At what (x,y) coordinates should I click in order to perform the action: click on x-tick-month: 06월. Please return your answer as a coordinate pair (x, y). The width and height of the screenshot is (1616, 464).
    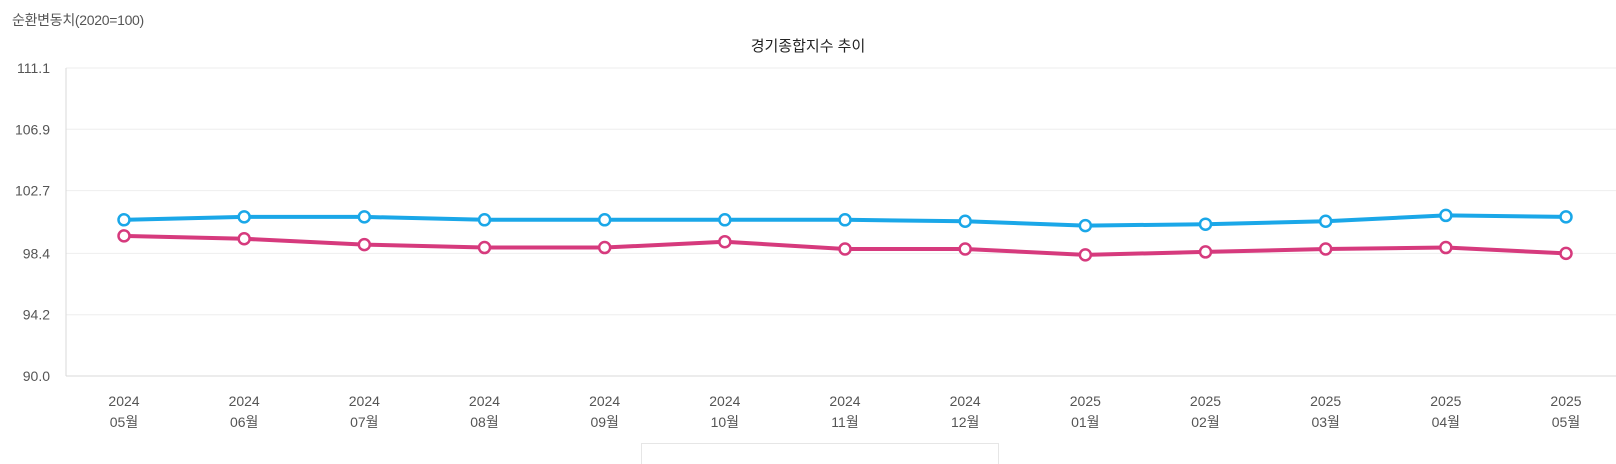
    Looking at the image, I should click on (244, 422).